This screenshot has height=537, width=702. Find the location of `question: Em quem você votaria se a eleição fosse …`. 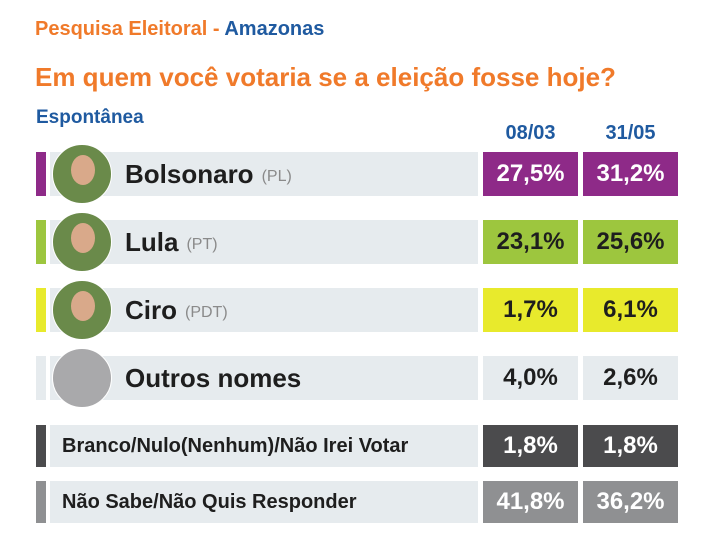

question: Em quem você votaria se a eleição fosse … is located at coordinates (325, 77).